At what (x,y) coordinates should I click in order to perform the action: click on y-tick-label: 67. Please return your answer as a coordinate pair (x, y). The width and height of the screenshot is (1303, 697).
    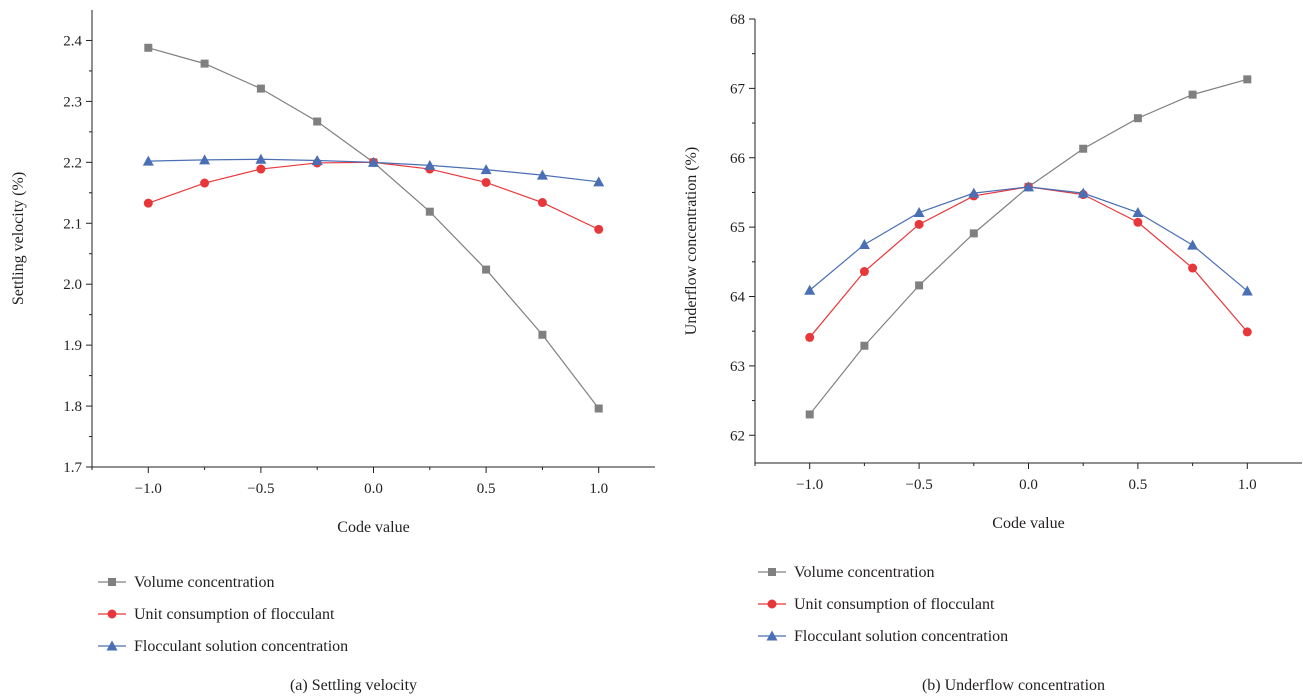
    Looking at the image, I should click on (738, 89).